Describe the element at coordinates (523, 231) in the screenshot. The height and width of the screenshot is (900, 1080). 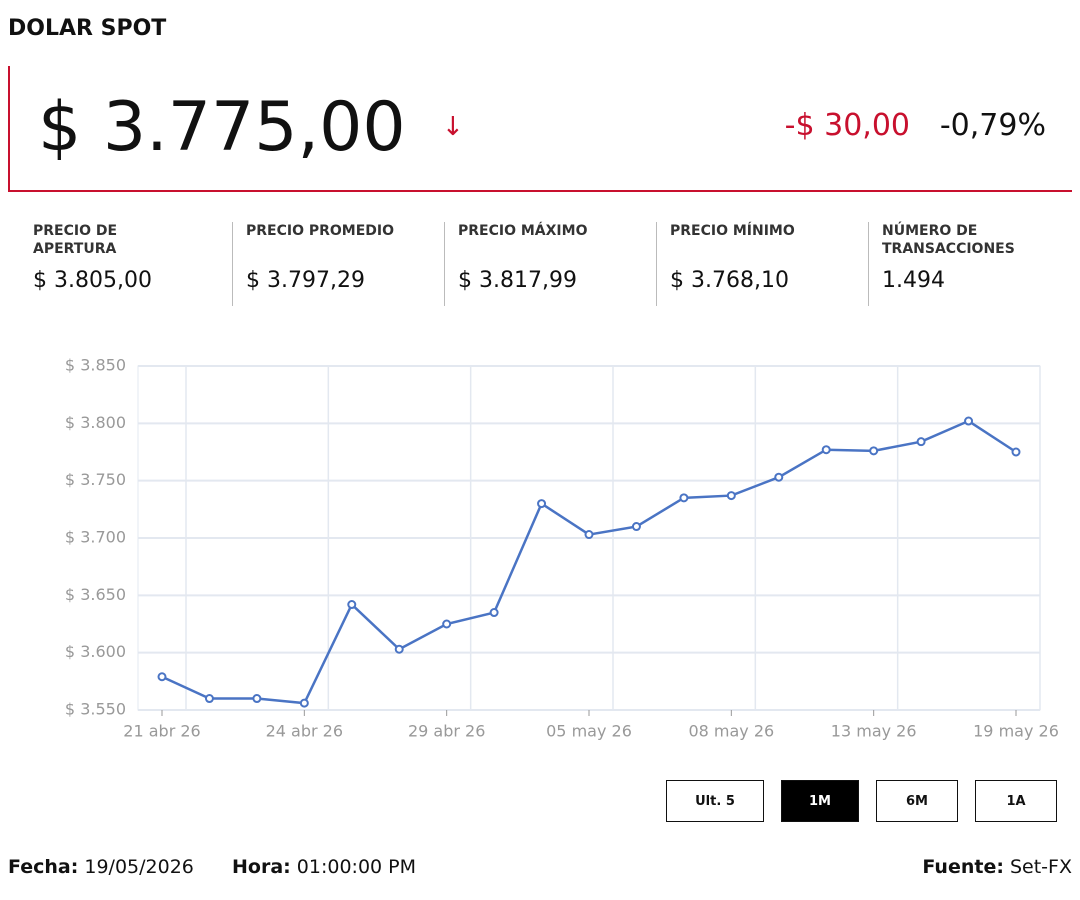
I see `stat-label: PRECIO MÁXIMO` at that location.